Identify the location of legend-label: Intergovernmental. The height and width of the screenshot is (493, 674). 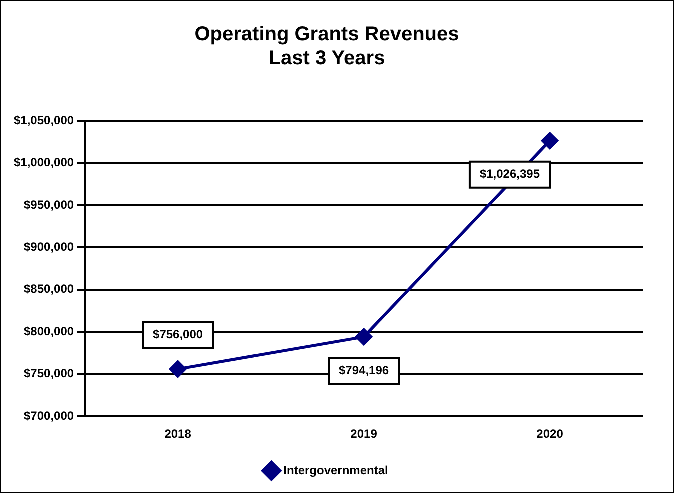
(336, 470).